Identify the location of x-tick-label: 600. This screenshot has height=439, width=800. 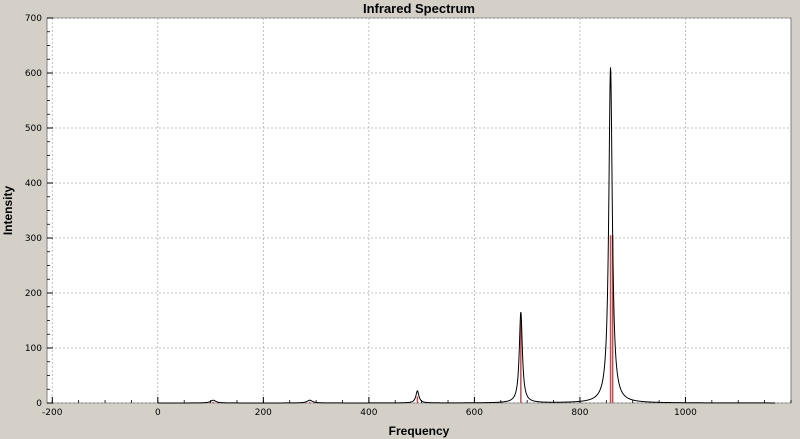
(474, 413).